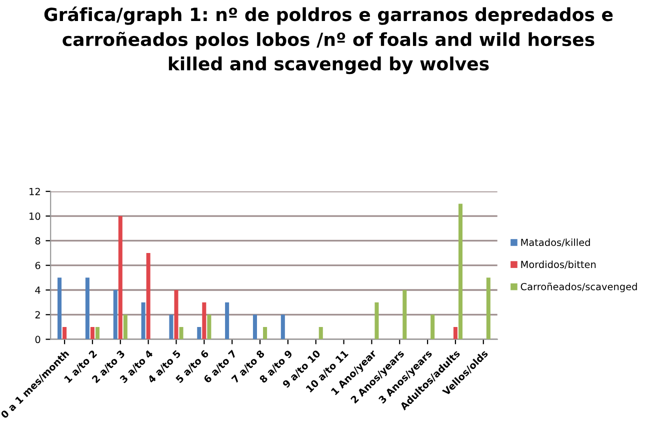 The width and height of the screenshot is (657, 435). I want to click on y-tick-label: 6, so click(37, 266).